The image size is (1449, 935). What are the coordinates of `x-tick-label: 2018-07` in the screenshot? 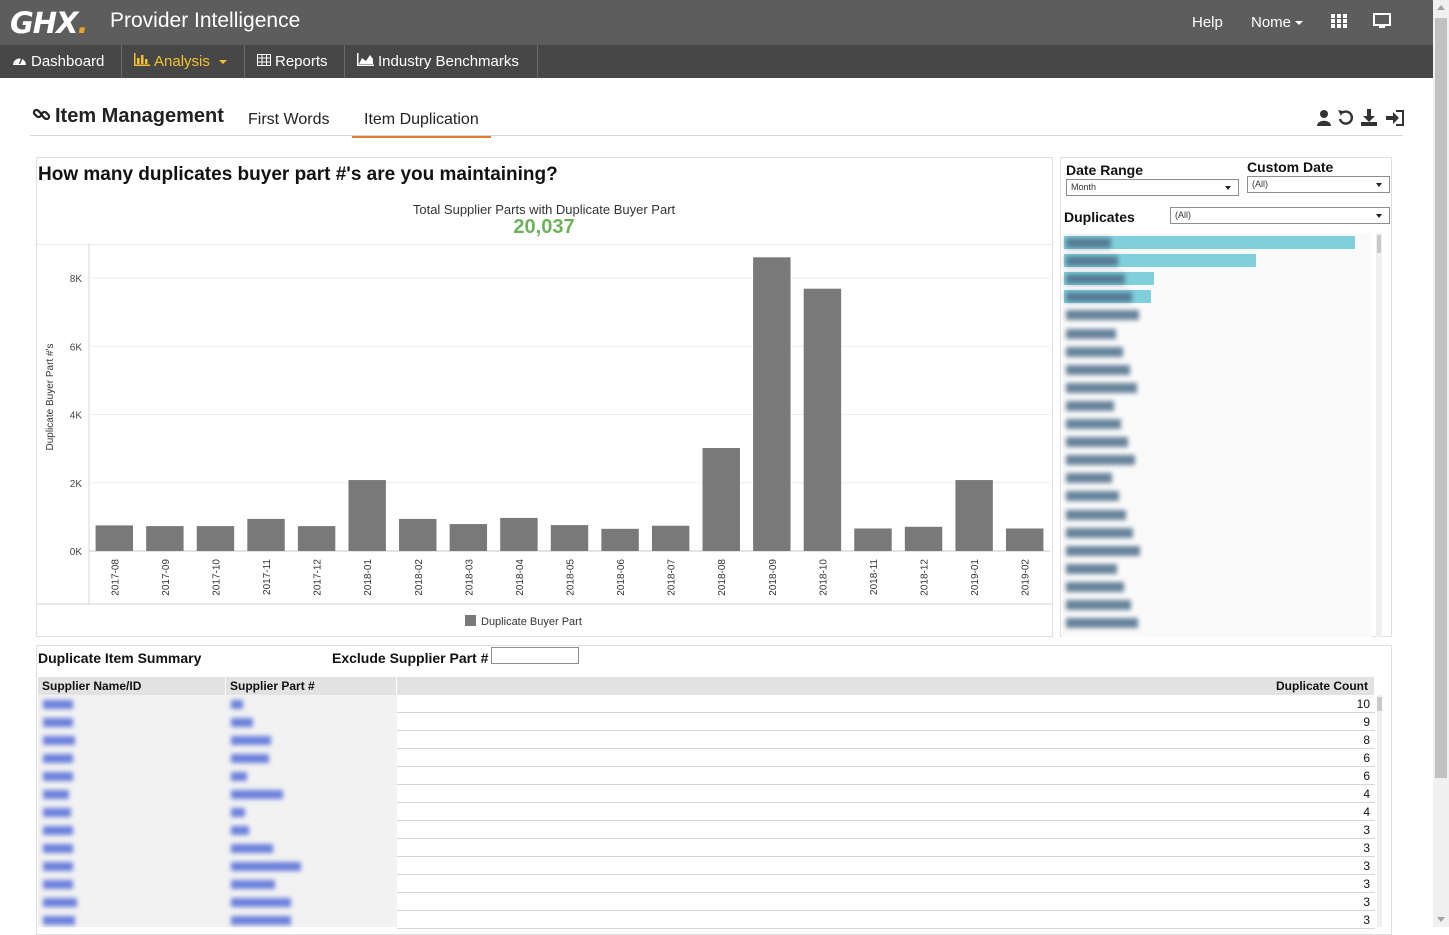 It's located at (672, 577).